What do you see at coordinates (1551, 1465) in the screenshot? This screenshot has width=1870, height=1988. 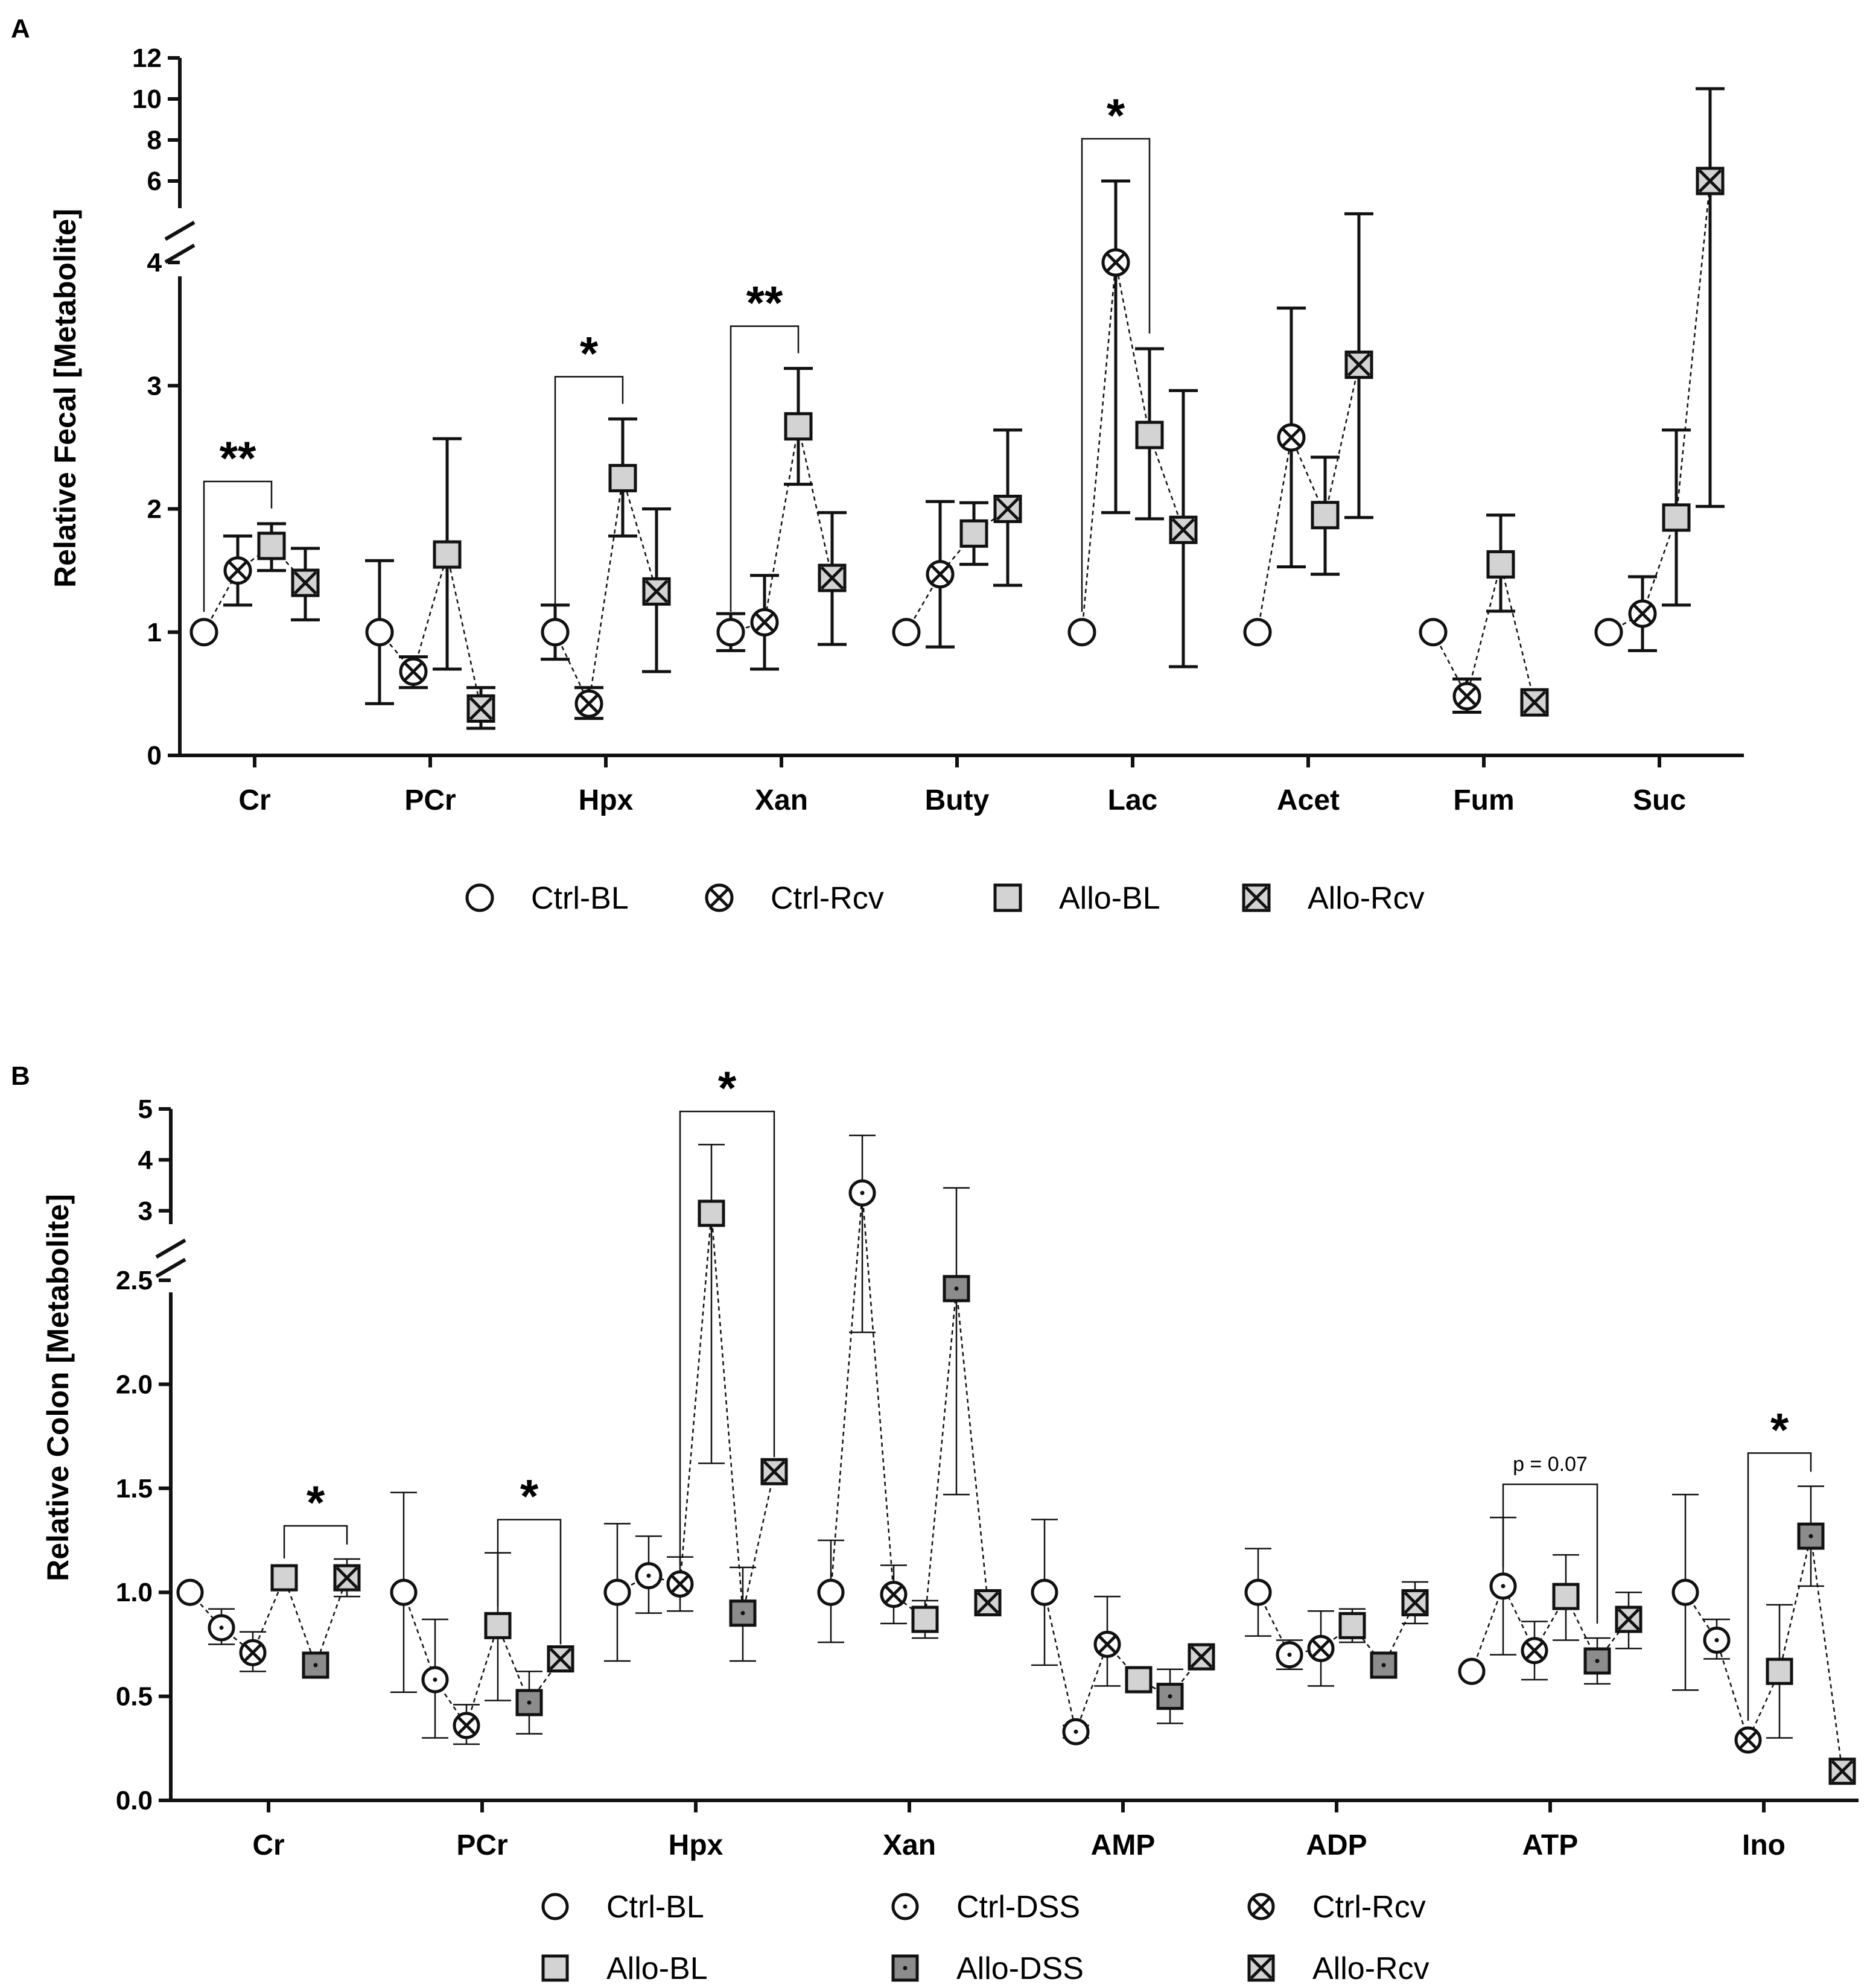 I see `panel-b-significance-atp-3-label: p = 0.07` at bounding box center [1551, 1465].